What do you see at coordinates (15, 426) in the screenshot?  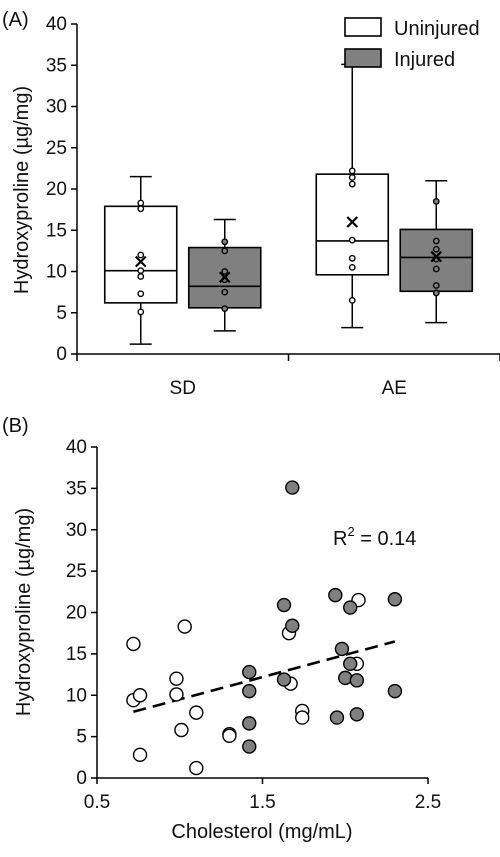 I see `panel-b-label: (B)` at bounding box center [15, 426].